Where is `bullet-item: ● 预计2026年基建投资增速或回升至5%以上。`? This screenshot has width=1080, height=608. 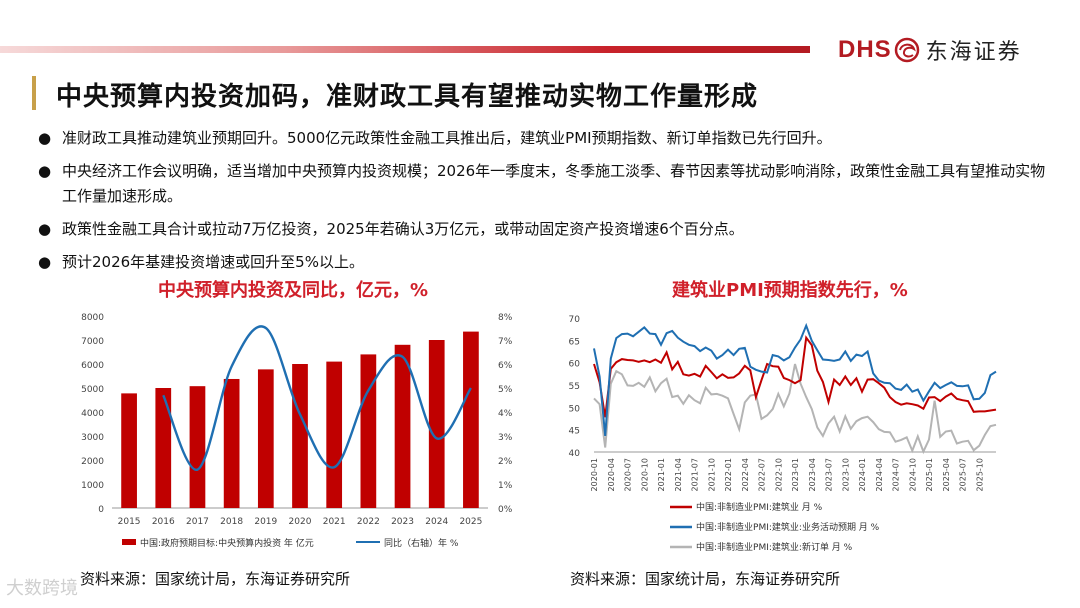
bullet-item: ● 预计2026年基建投资增速或回升至5%以上。 is located at coordinates (541, 262).